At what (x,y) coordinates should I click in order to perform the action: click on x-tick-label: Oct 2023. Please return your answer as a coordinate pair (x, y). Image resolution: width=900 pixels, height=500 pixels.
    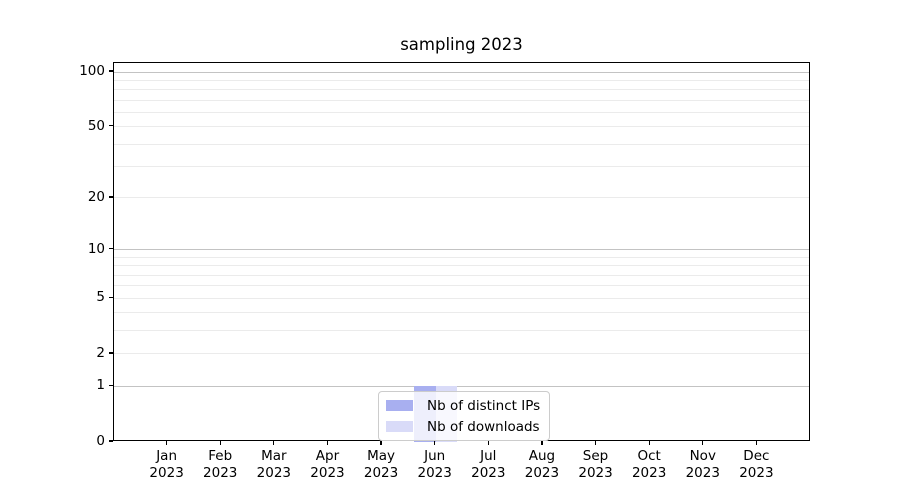
    Looking at the image, I should click on (649, 464).